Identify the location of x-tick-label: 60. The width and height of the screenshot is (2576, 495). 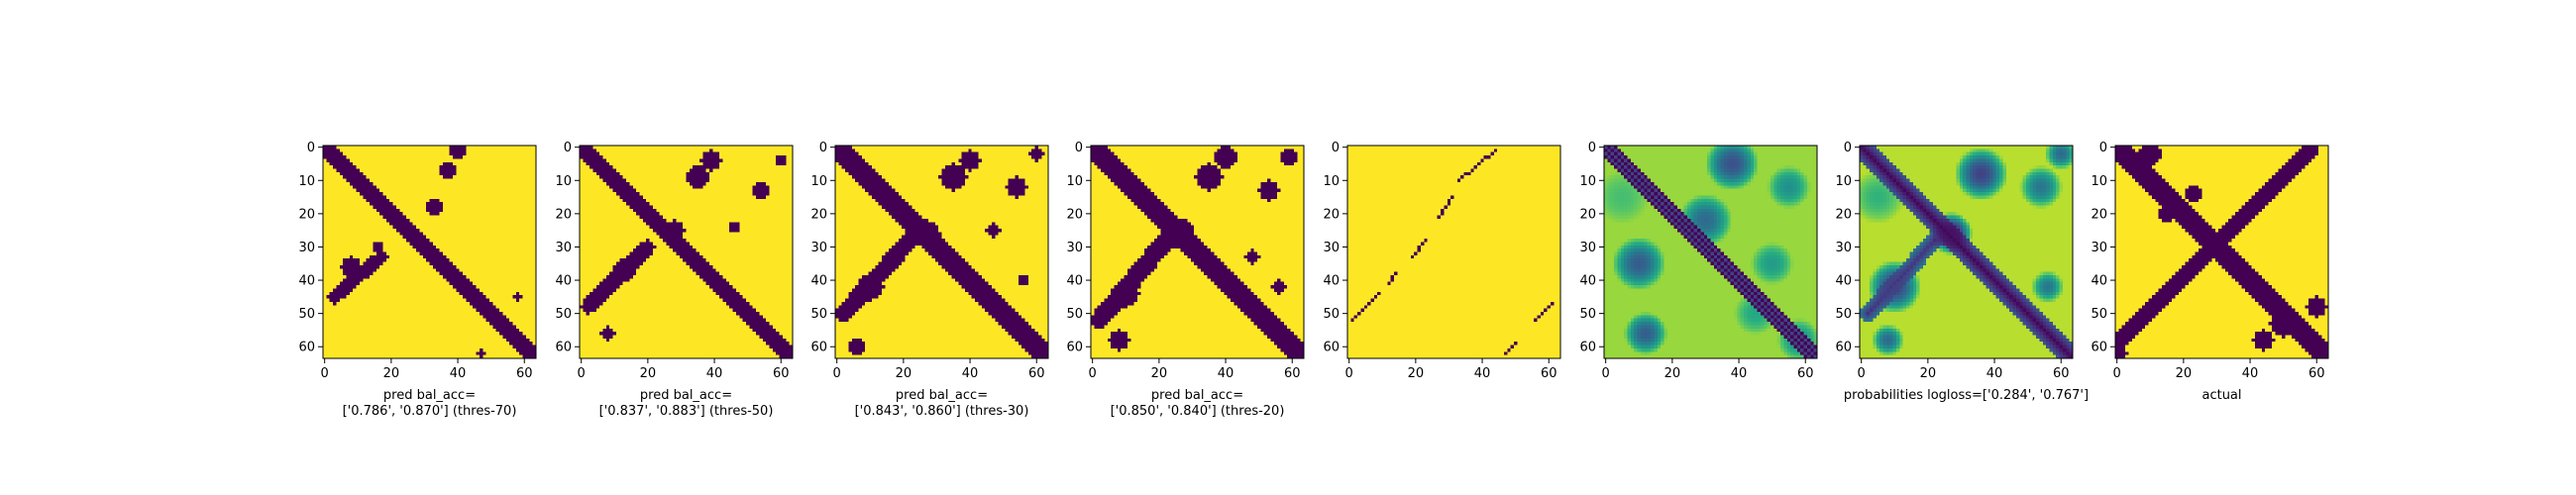
(1805, 374).